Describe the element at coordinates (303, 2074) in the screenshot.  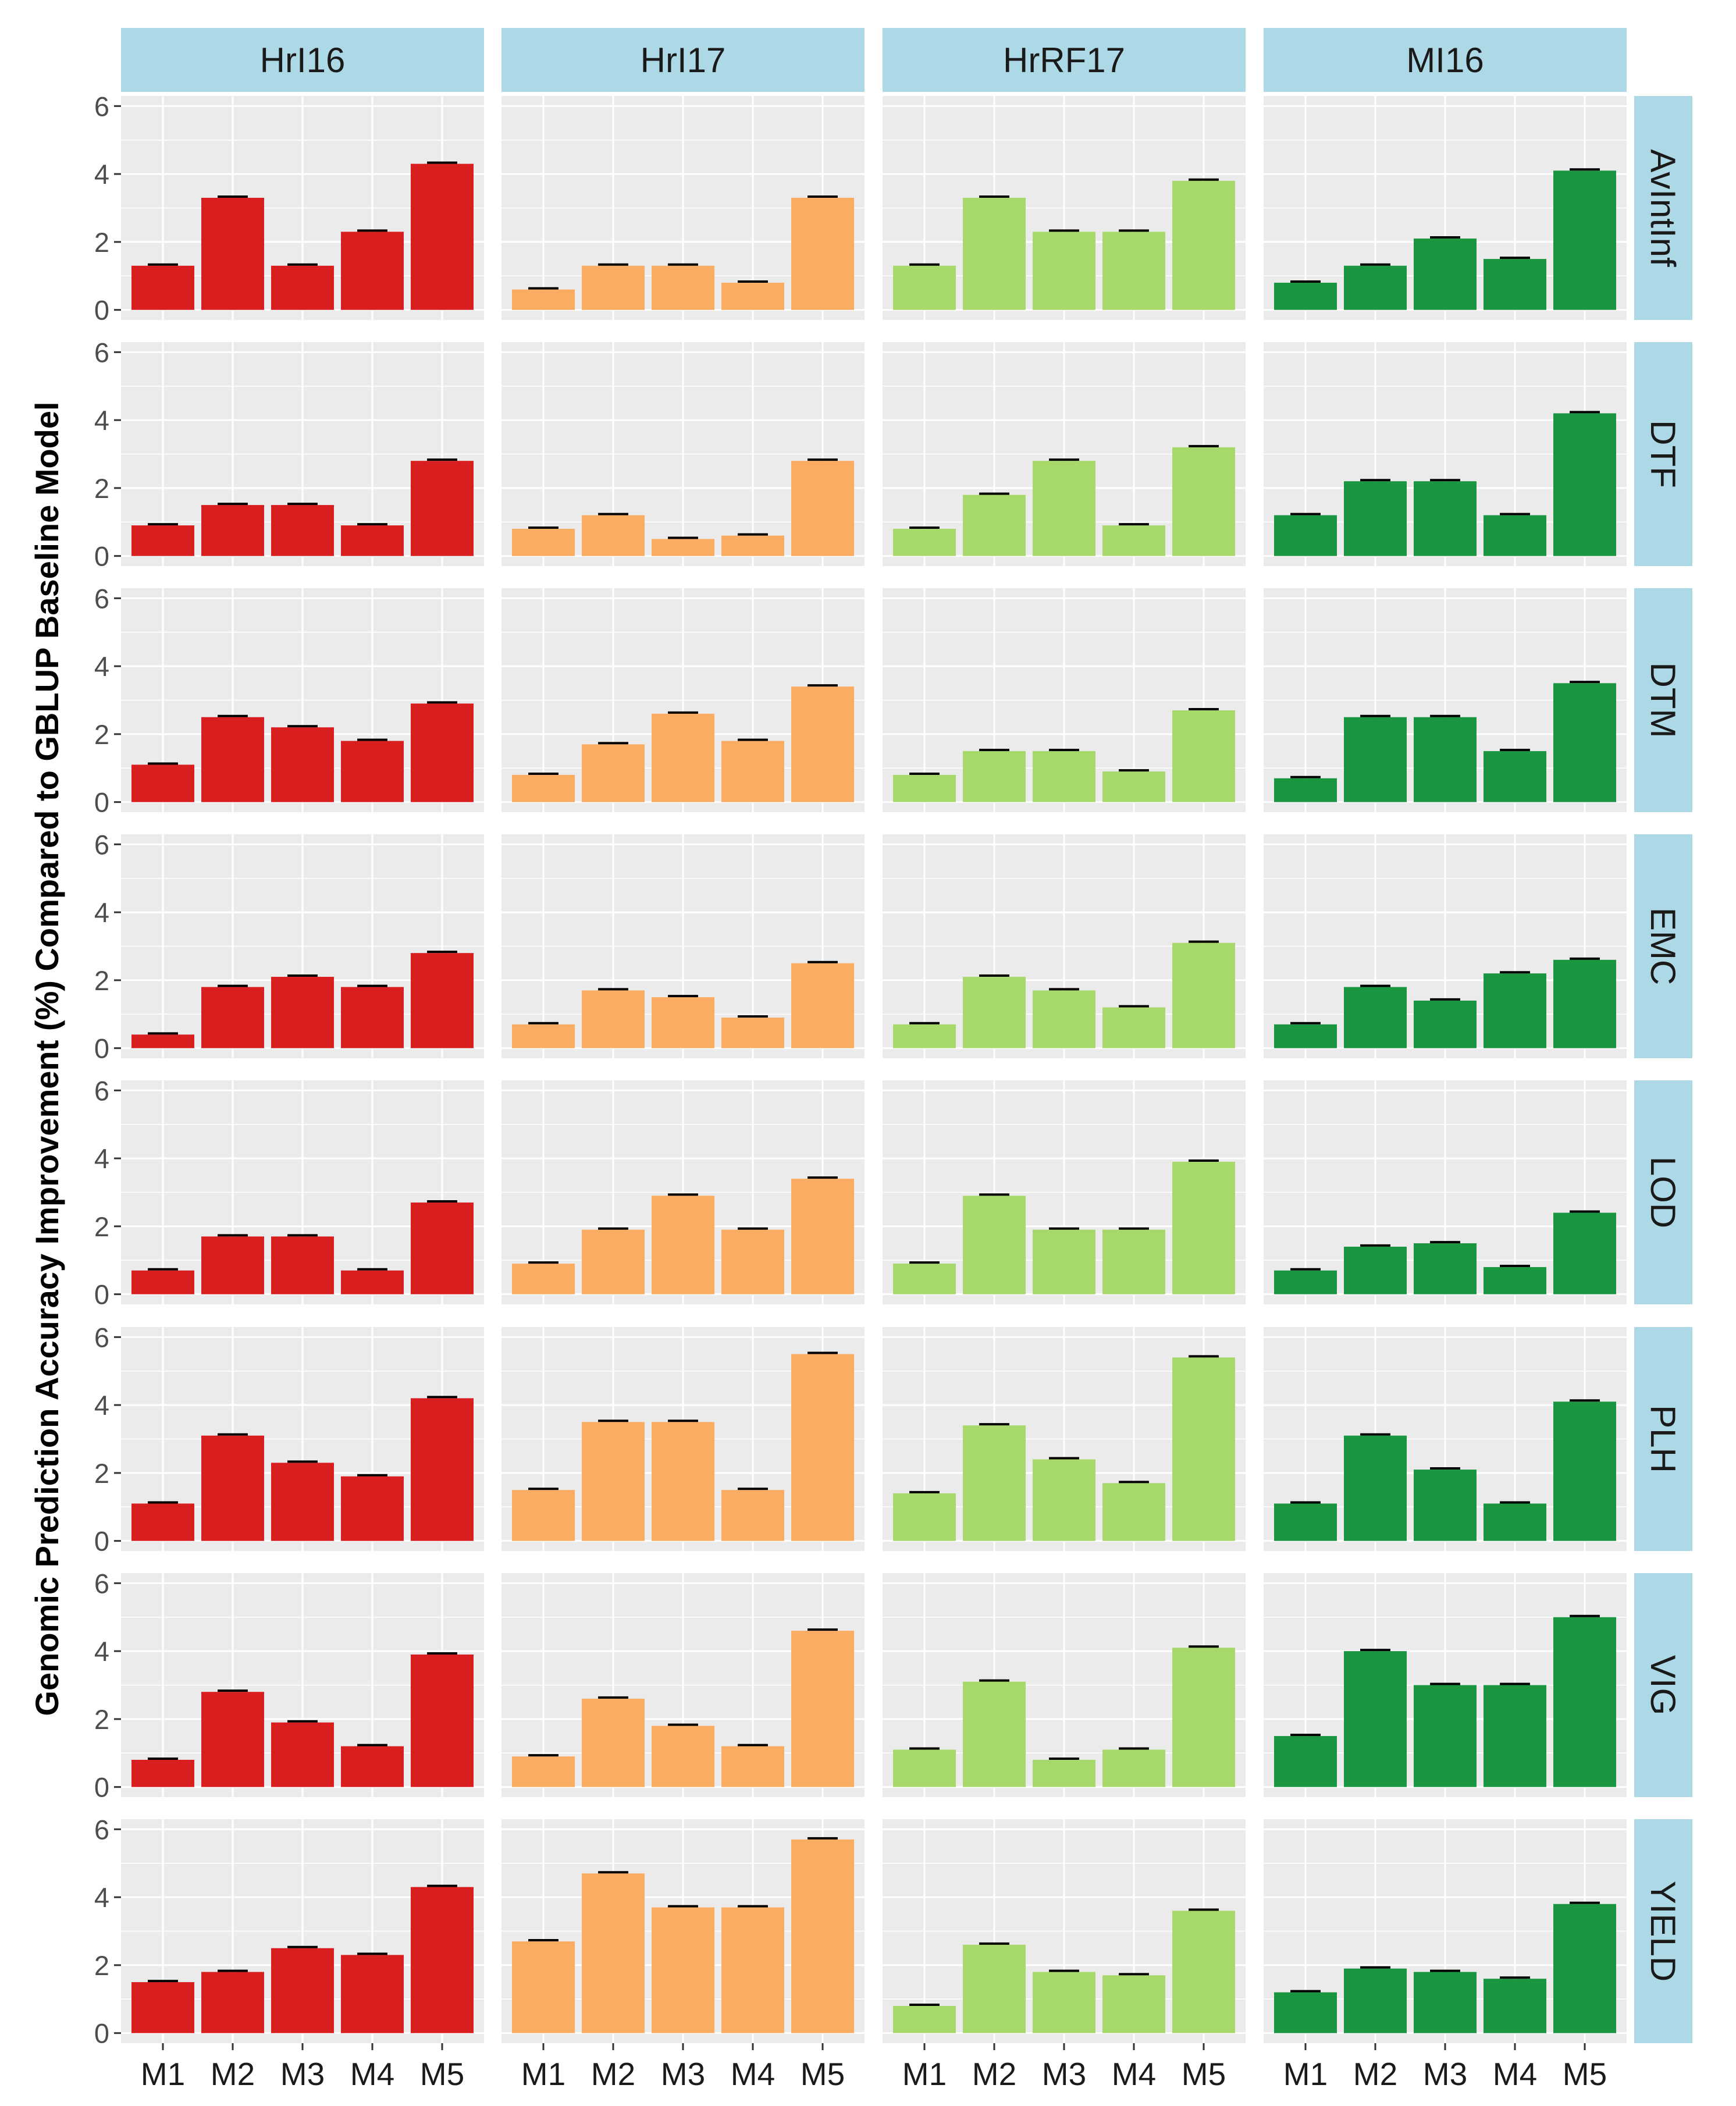
I see `x-tick-label-m3: M3` at that location.